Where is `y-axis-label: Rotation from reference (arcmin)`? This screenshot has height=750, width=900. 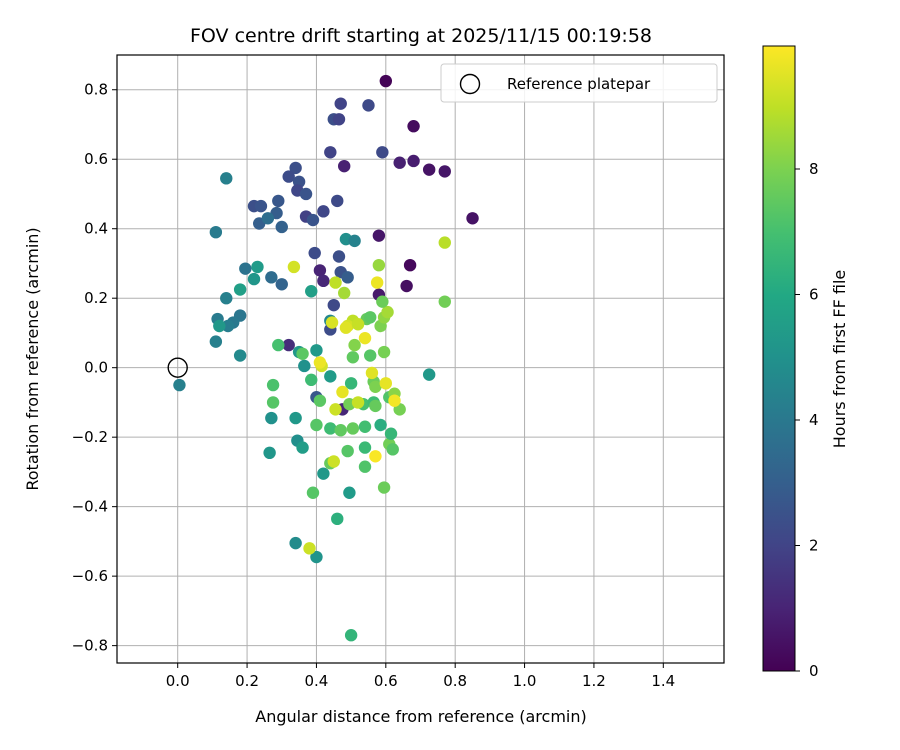
y-axis-label: Rotation from reference (arcmin) is located at coordinates (32, 358).